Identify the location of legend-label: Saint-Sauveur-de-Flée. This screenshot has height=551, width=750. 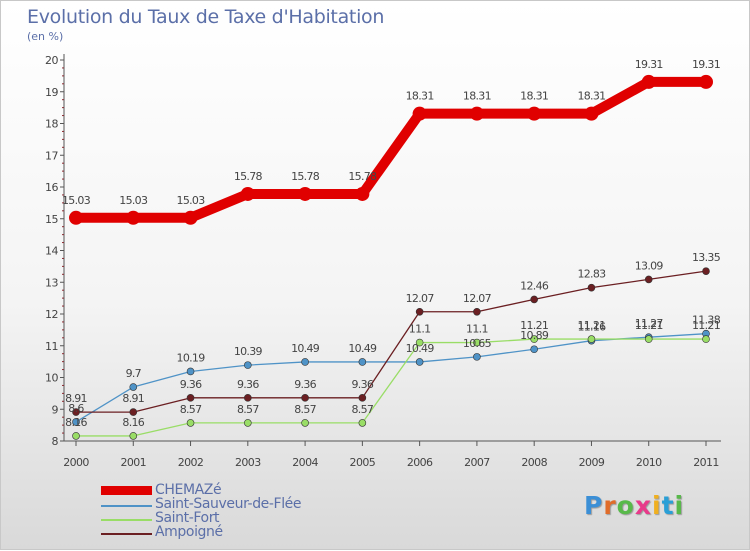
(228, 504).